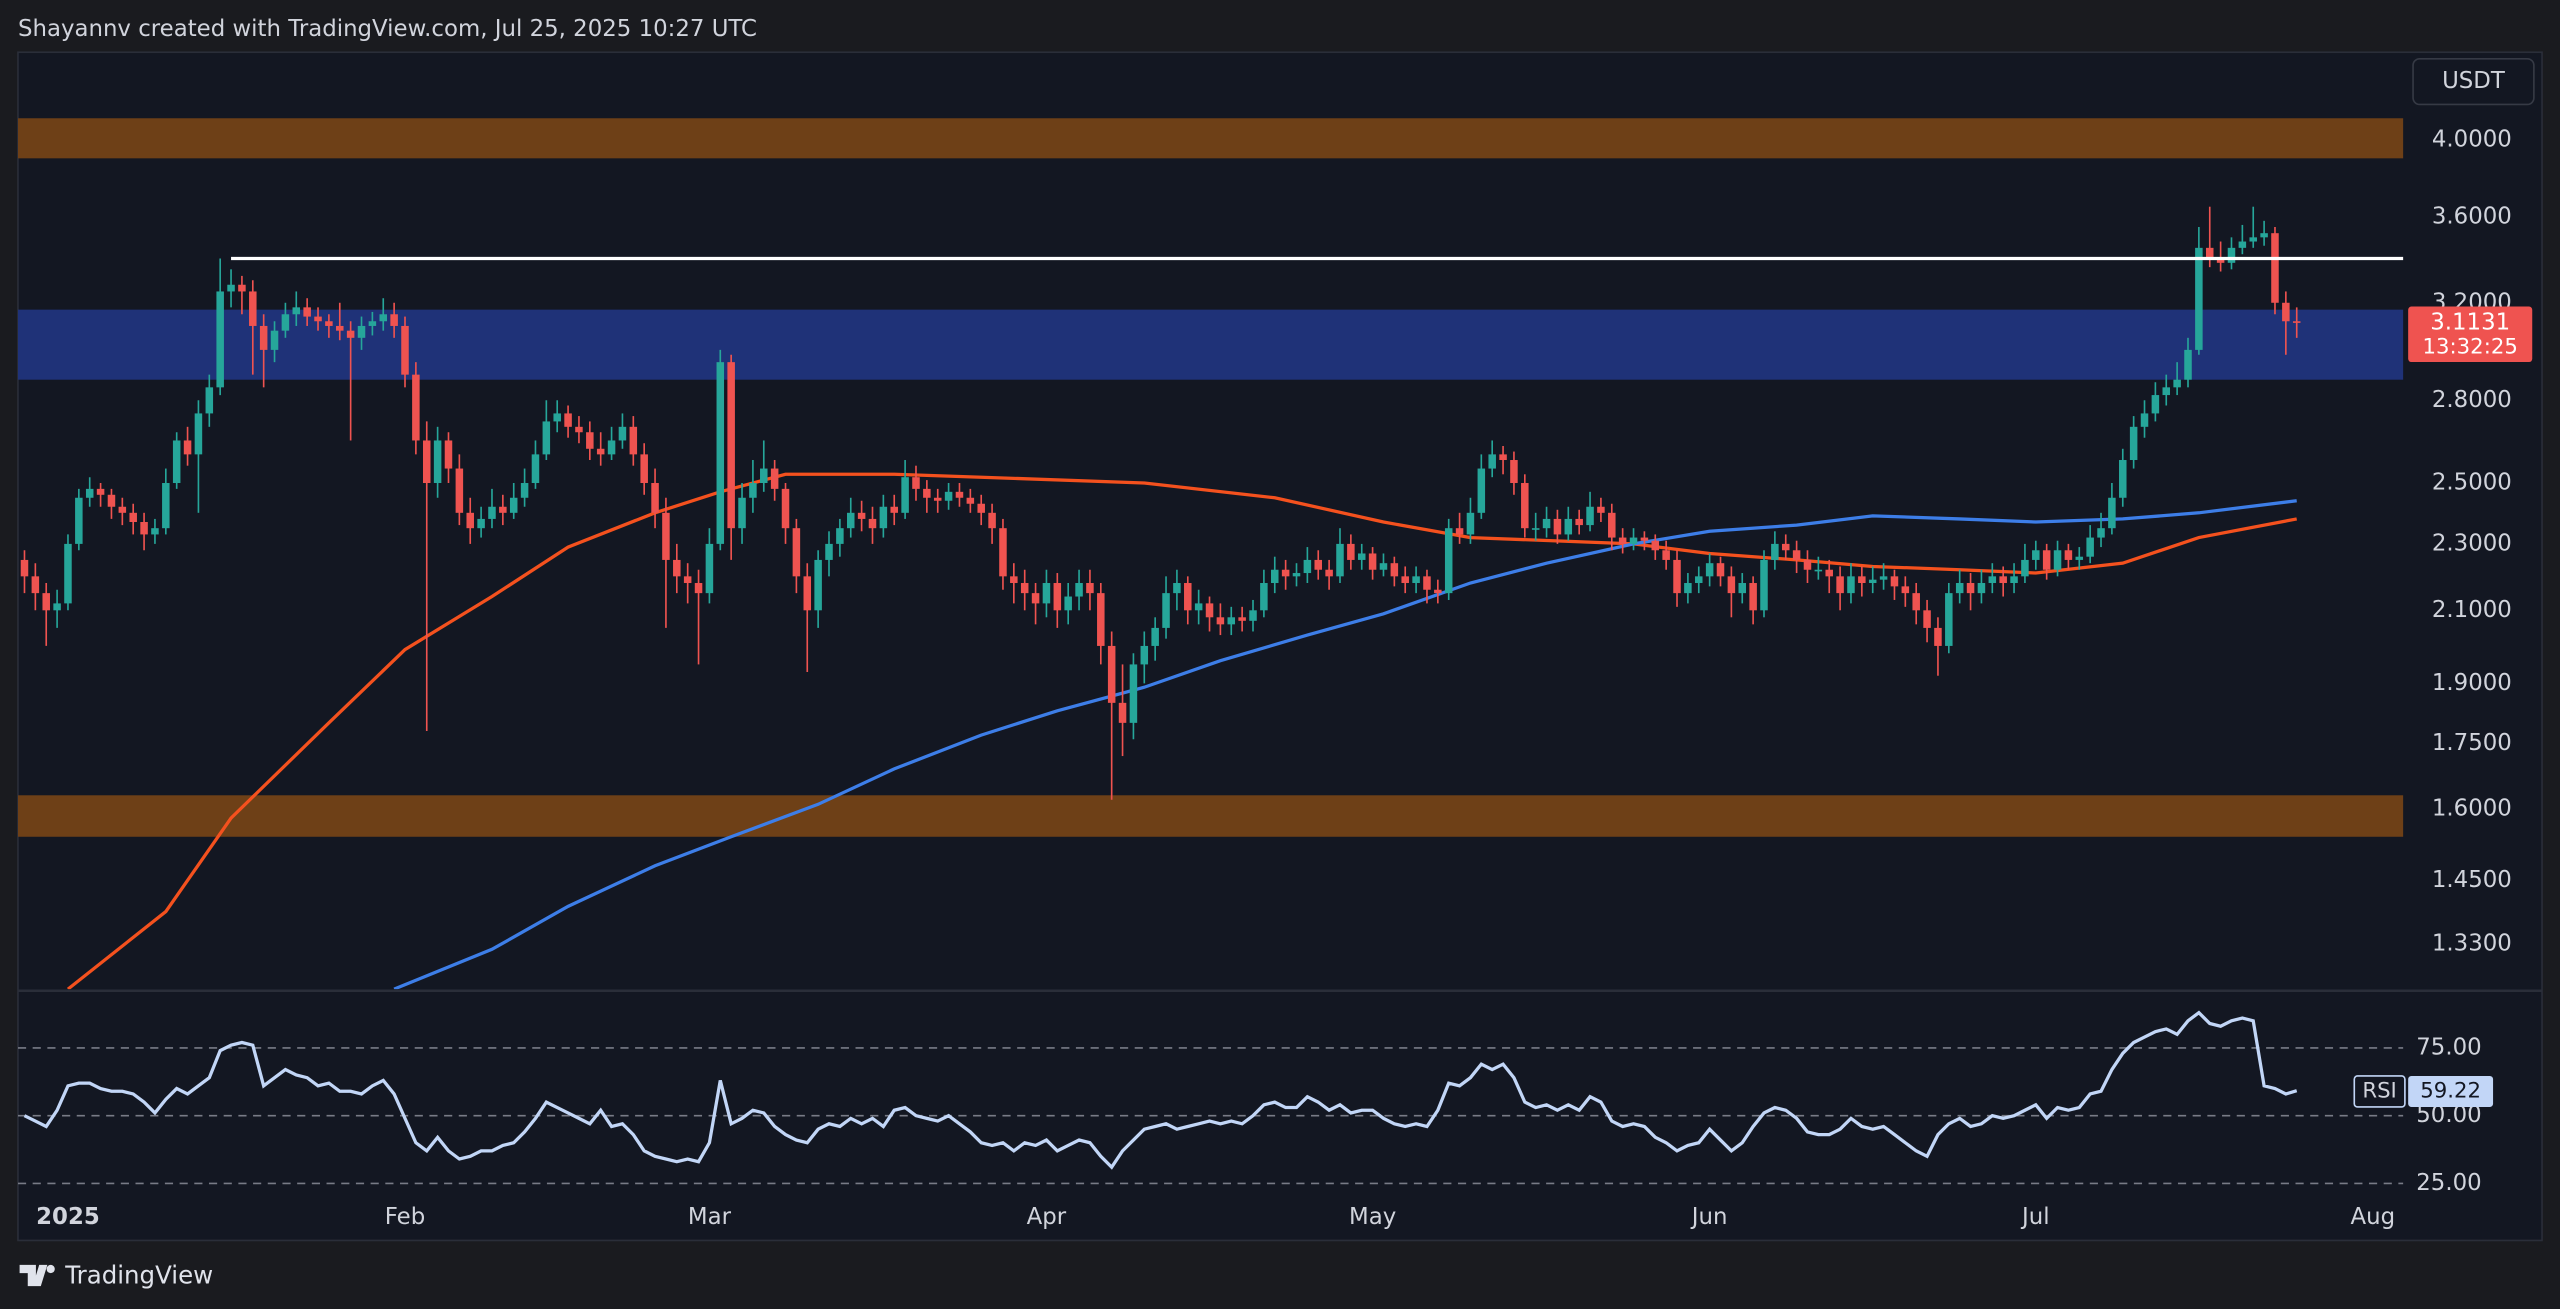 This screenshot has width=2560, height=1309. Describe the element at coordinates (2379, 1090) in the screenshot. I see `rsi-name: RSI` at that location.